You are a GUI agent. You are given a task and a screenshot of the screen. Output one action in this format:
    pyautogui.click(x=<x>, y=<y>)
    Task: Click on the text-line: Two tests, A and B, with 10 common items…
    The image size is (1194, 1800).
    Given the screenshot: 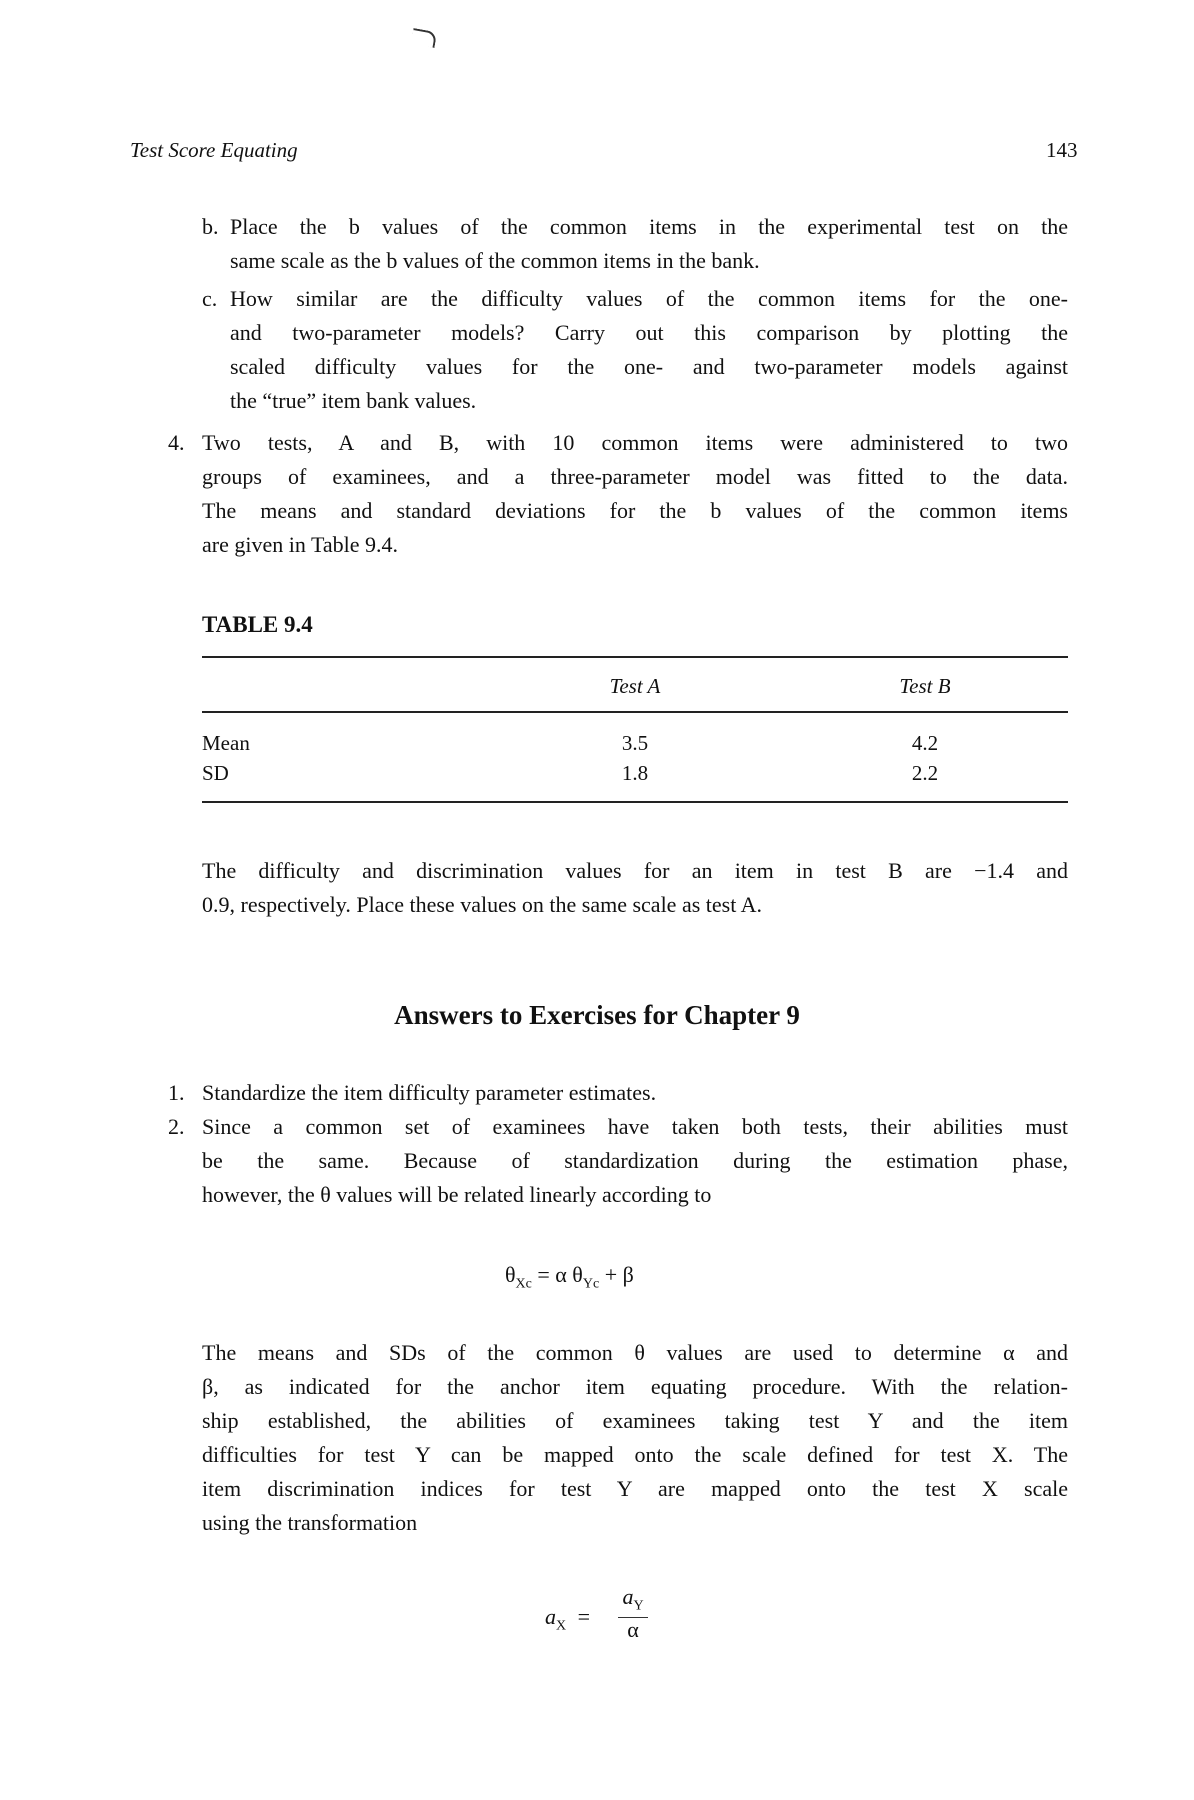 What is the action you would take?
    pyautogui.click(x=635, y=442)
    